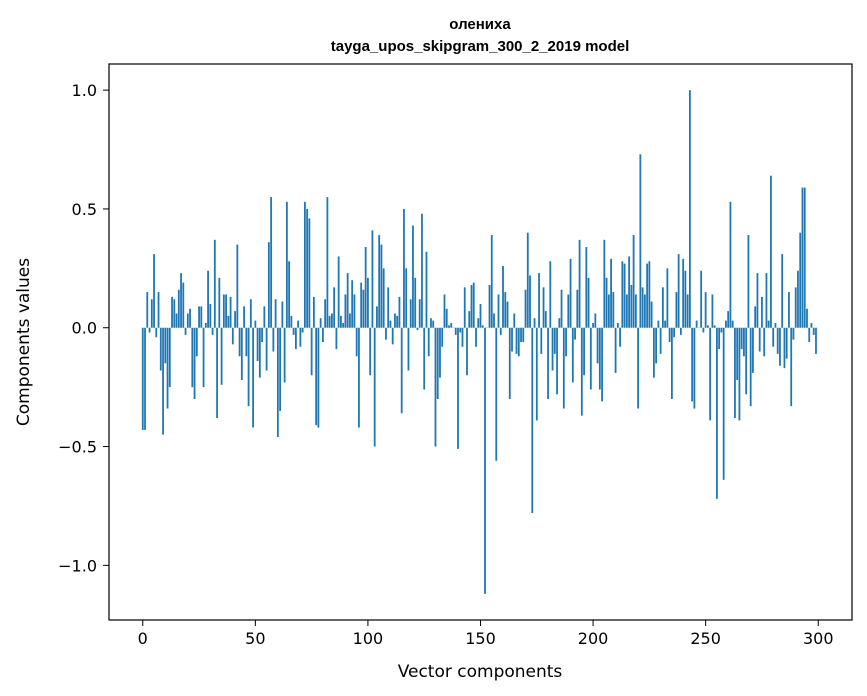 The height and width of the screenshot is (696, 867). I want to click on y-axis-ticks: −1.0 −0.5 0.0 0.5 1.0, so click(83, 328).